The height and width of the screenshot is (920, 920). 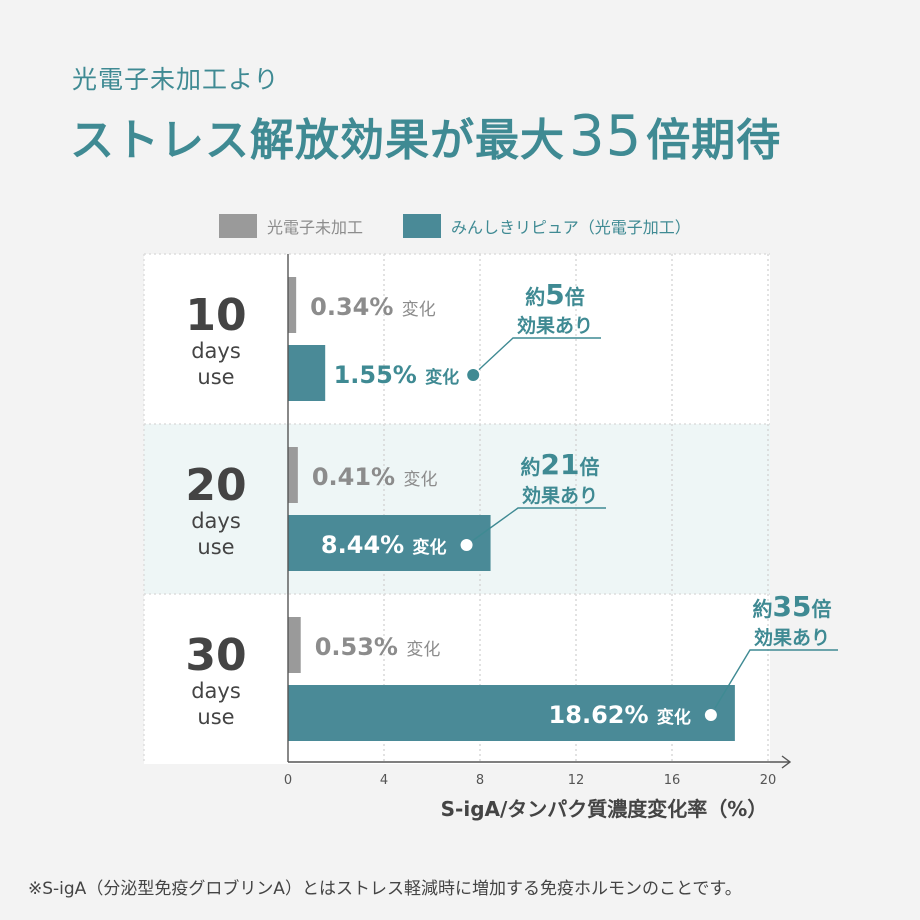 I want to click on title-post: 倍期待, so click(x=714, y=140).